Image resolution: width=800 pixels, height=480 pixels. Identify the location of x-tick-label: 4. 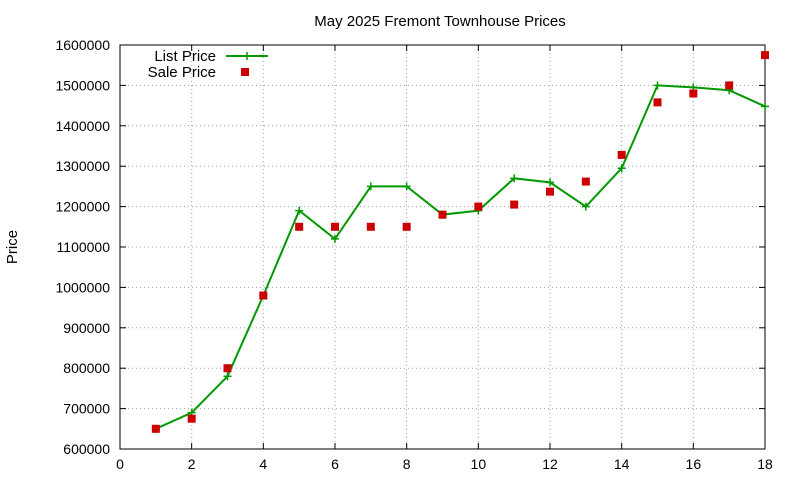
(263, 464).